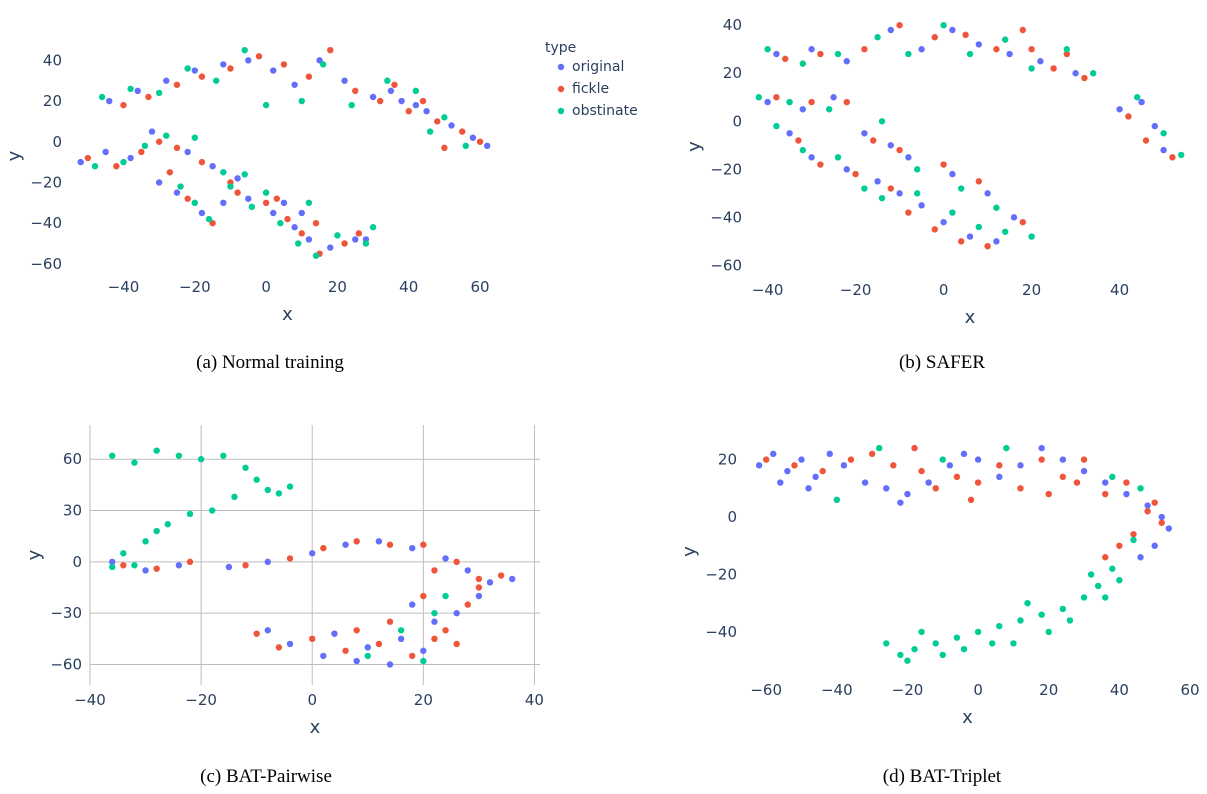 This screenshot has height=794, width=1207. I want to click on x-tick-label: 0, so click(266, 287).